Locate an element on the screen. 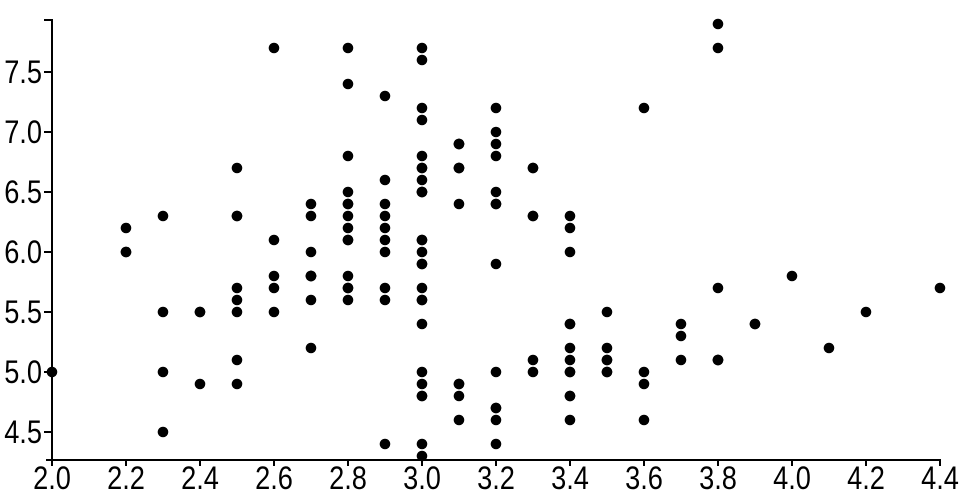  x-tick-label: 3.6 is located at coordinates (644, 479).